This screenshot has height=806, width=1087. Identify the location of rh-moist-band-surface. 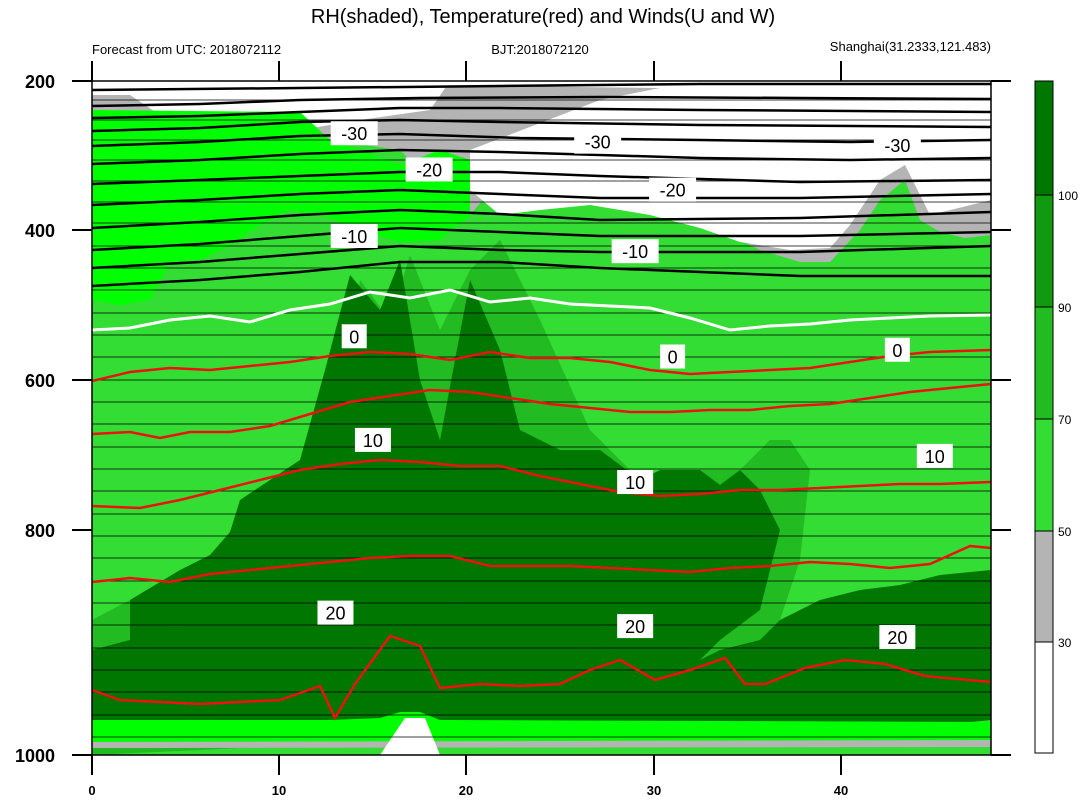
(541, 727).